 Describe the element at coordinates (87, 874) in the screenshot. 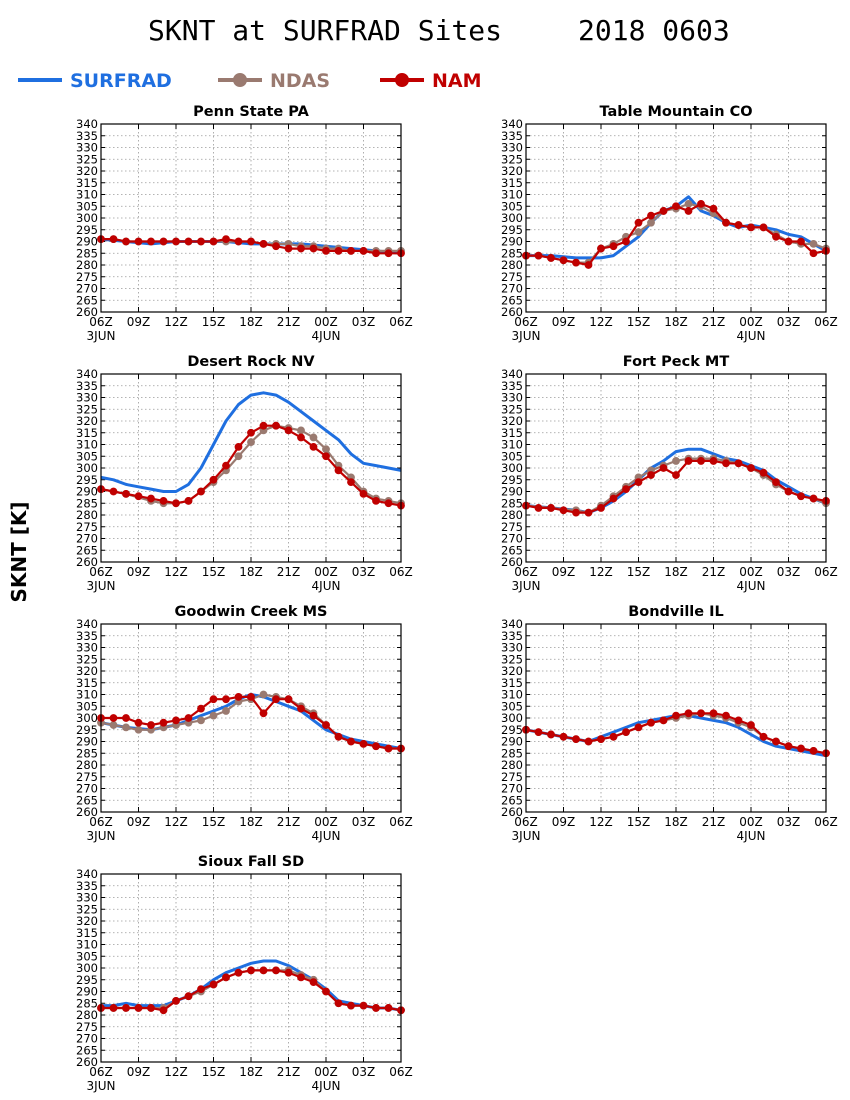

I see `y-tick-label: 340` at that location.